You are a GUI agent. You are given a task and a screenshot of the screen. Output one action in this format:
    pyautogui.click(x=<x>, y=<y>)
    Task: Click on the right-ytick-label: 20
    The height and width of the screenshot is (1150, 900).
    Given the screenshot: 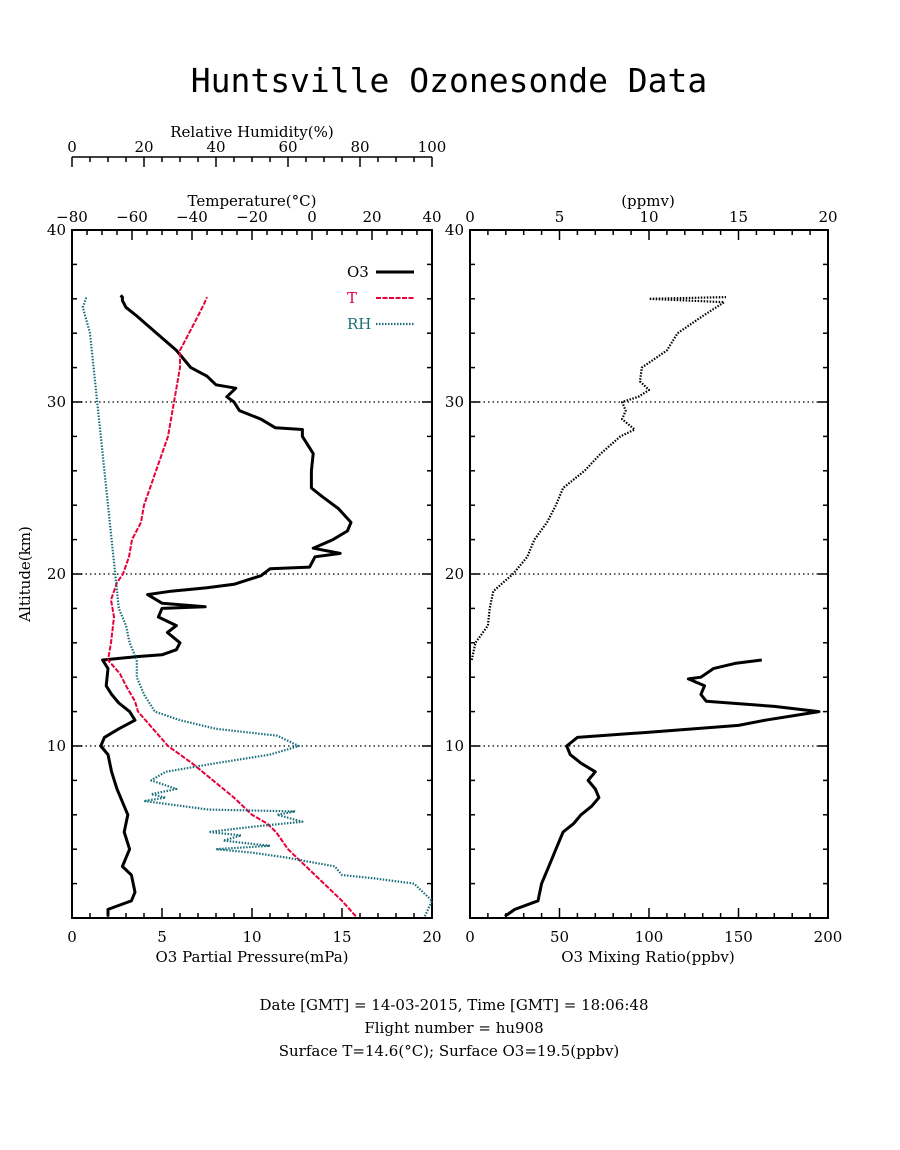 What is the action you would take?
    pyautogui.click(x=454, y=574)
    